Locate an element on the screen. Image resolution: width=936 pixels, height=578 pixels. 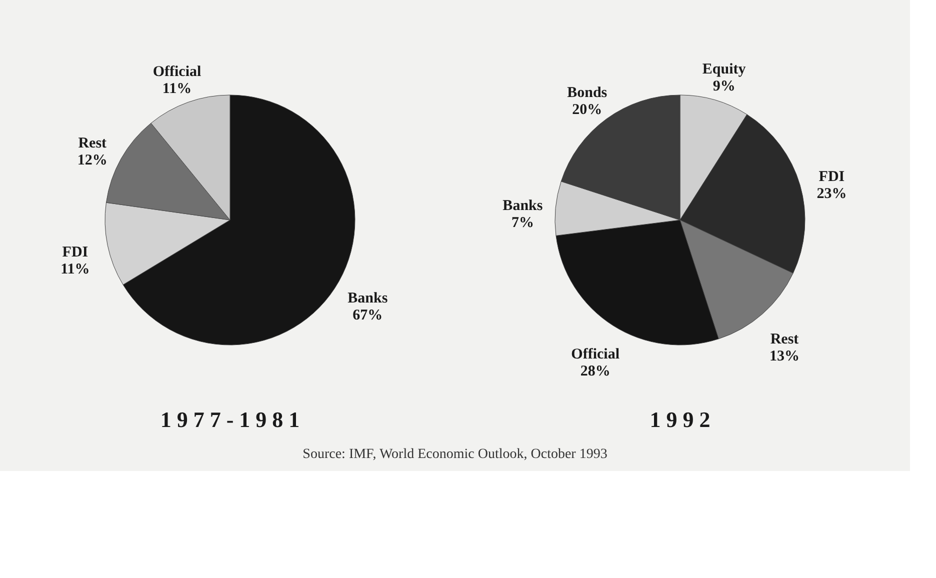
data-label: 12% is located at coordinates (92, 160).